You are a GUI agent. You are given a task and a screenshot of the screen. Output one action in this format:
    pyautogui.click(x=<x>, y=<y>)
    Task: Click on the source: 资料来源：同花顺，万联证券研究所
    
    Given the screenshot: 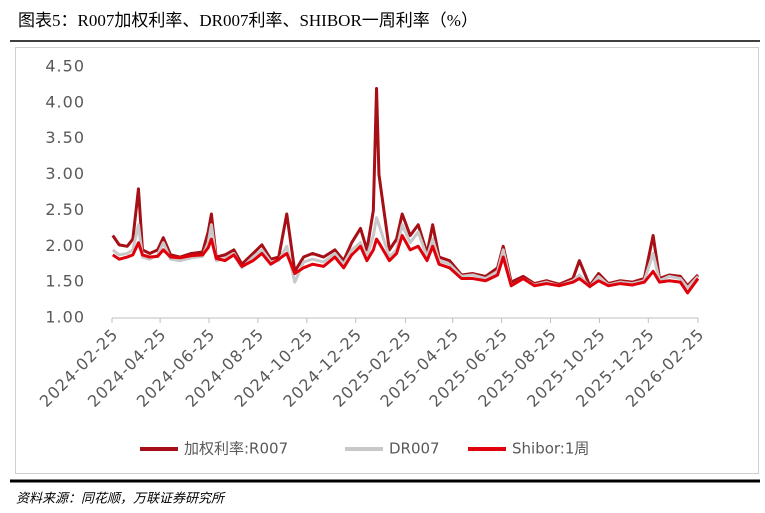 What is the action you would take?
    pyautogui.click(x=121, y=499)
    